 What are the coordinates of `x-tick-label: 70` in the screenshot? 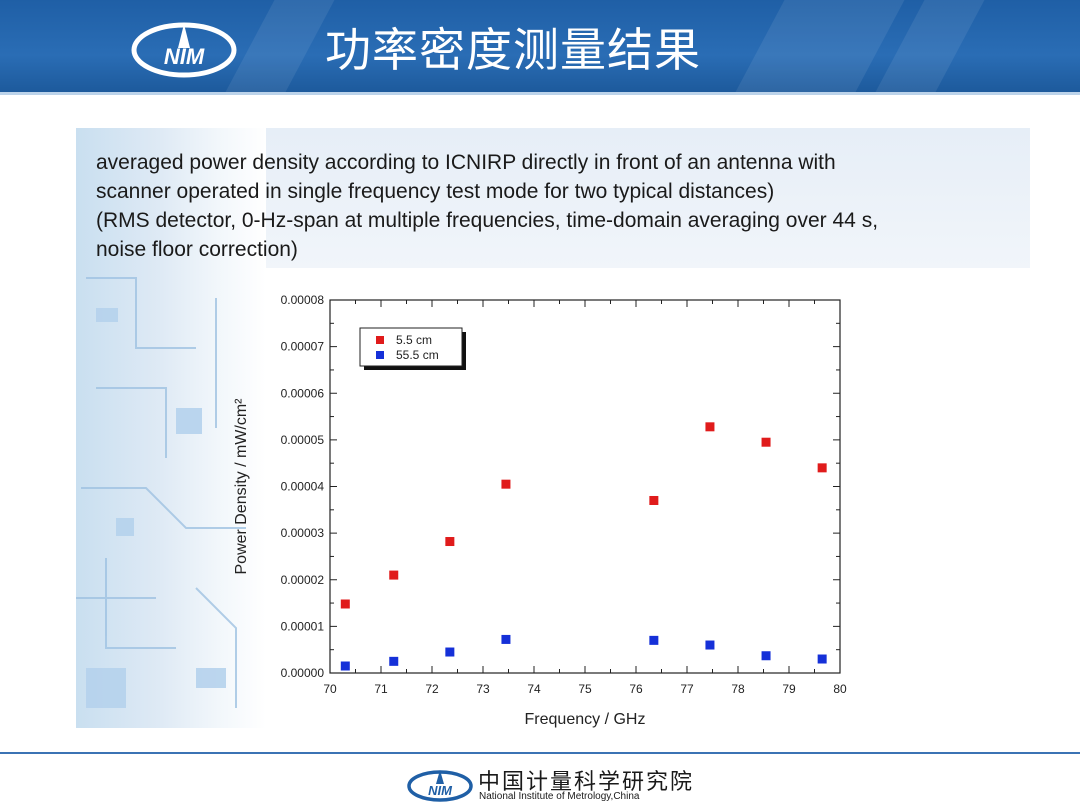 It's located at (330, 689).